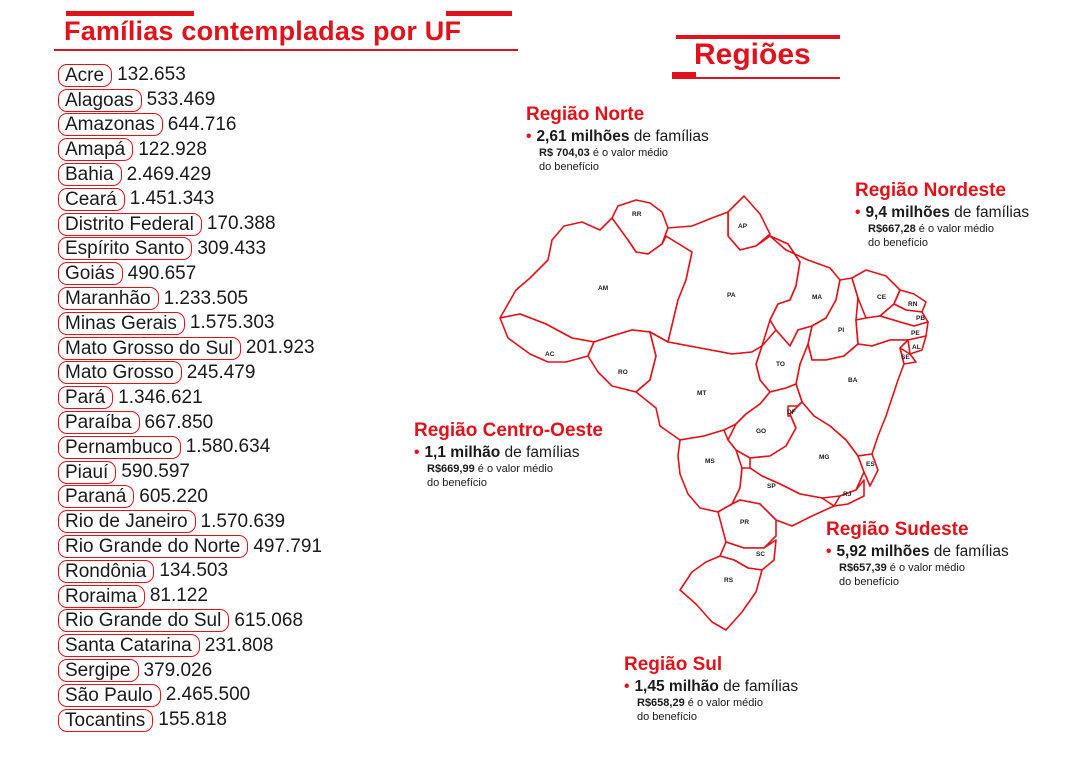 The image size is (1080, 779). Describe the element at coordinates (90, 274) in the screenshot. I see `uf-name-badge: Goiás` at that location.